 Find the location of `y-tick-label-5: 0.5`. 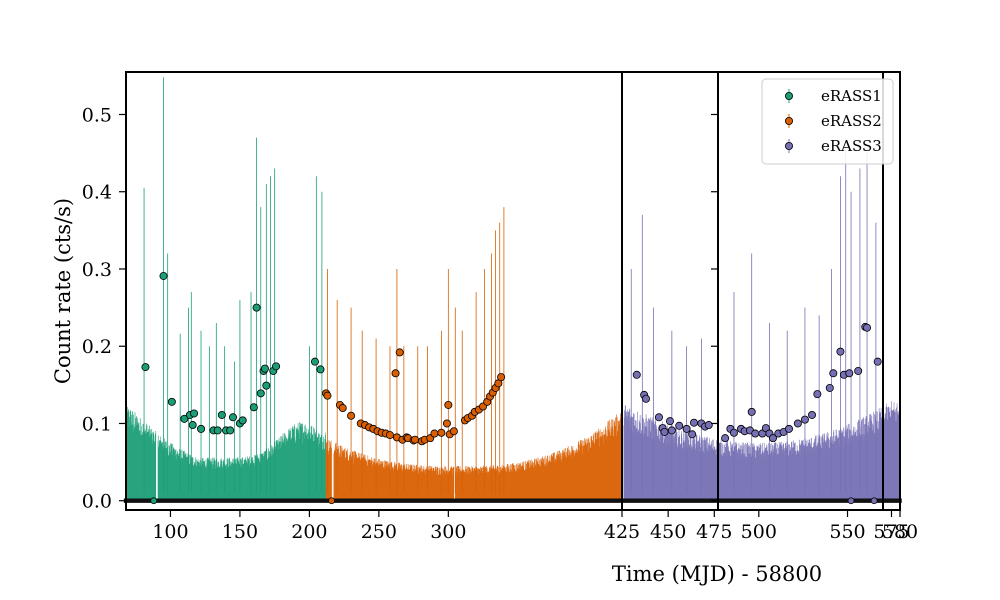

y-tick-label-5: 0.5 is located at coordinates (97, 115).